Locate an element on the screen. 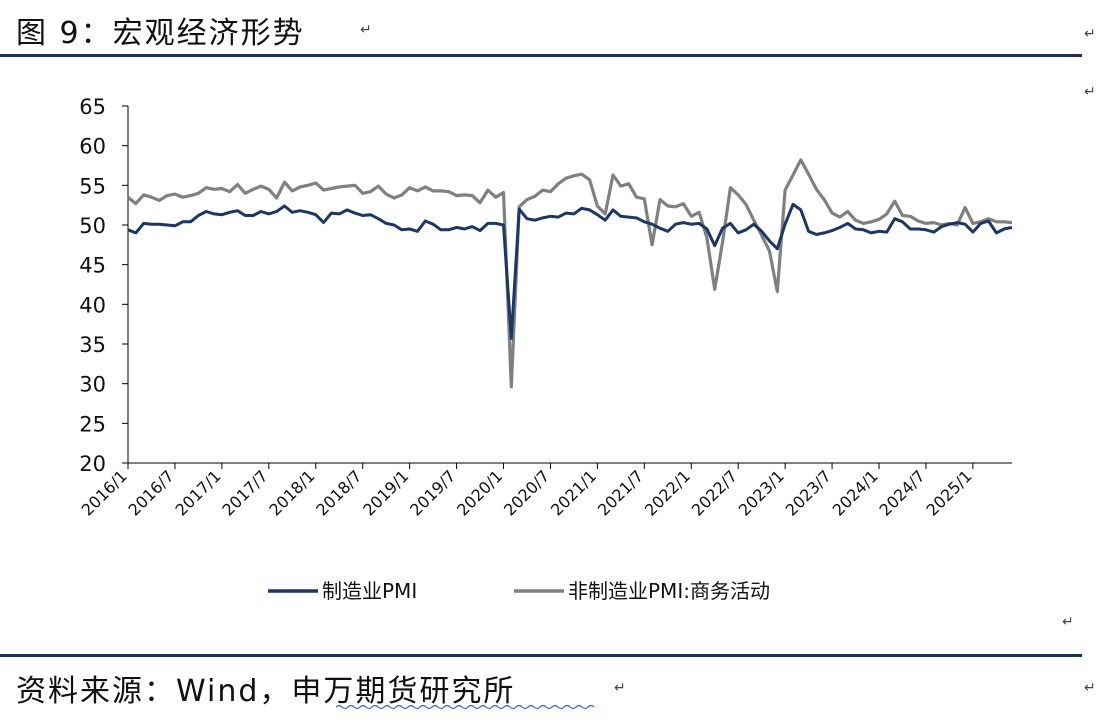 The width and height of the screenshot is (1114, 728). x-tick-label: 2025/1 is located at coordinates (948, 492).